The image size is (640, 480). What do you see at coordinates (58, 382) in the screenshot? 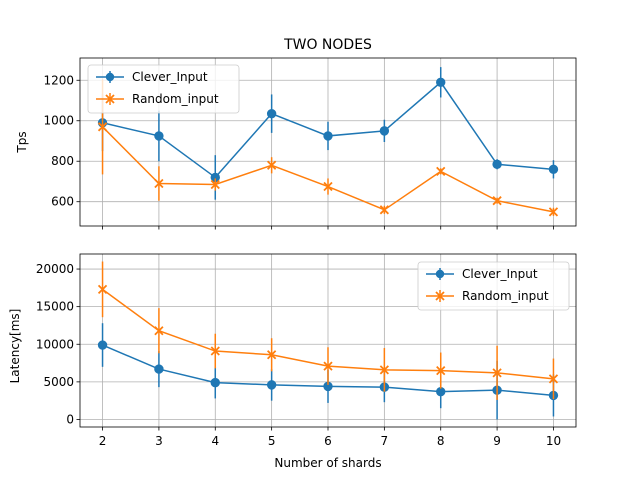
I see `y-tick-label: 5000` at bounding box center [58, 382].